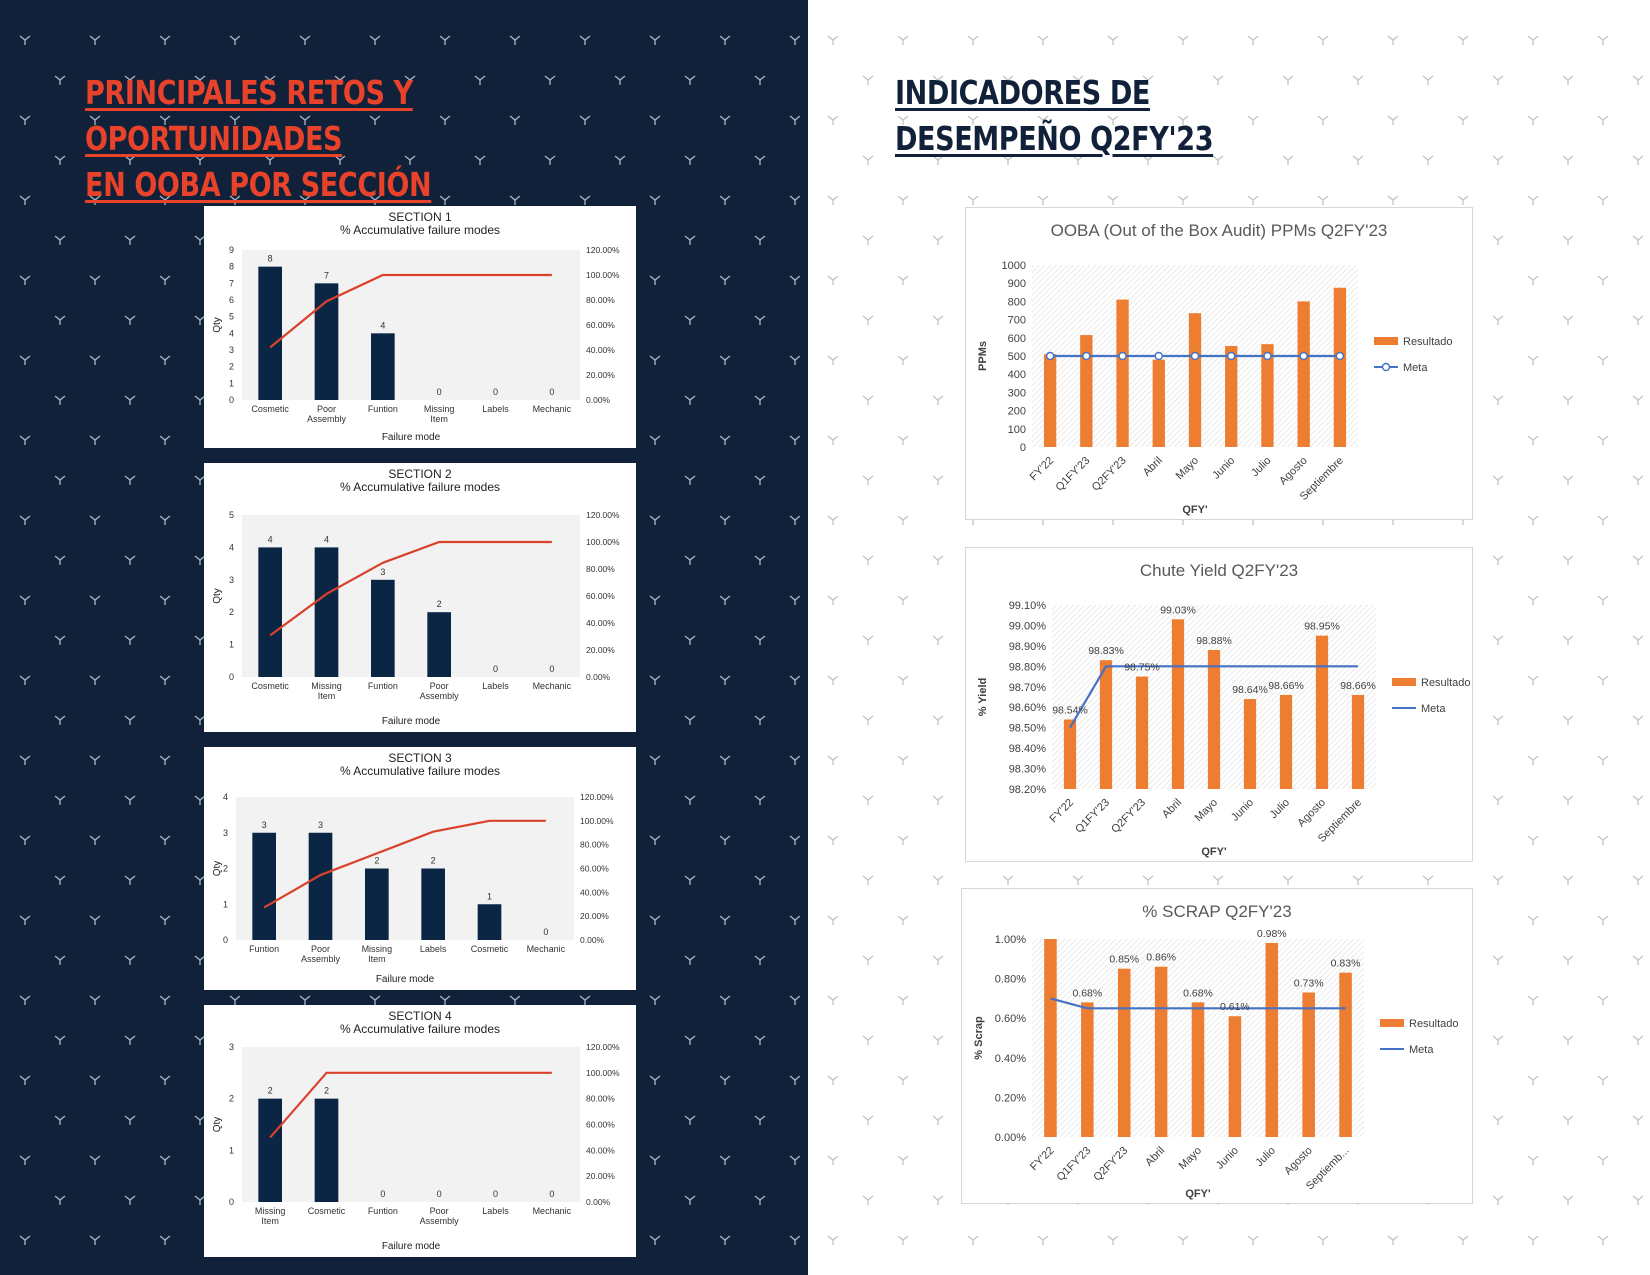  Describe the element at coordinates (1028, 606) in the screenshot. I see `y-tick-label: 99.10%` at that location.